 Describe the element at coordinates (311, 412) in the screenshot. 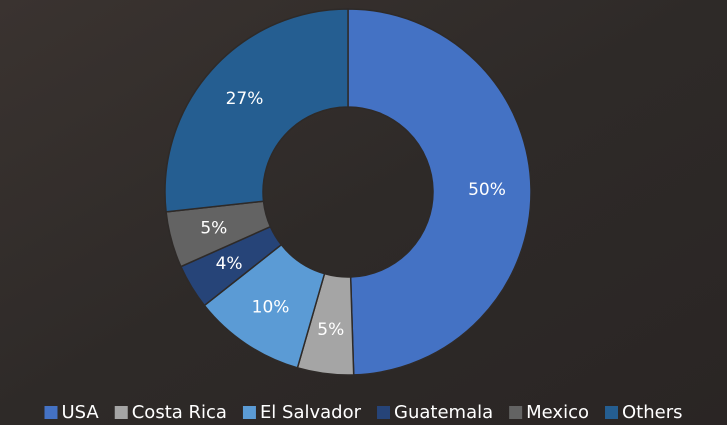

I see `legend-label: El Salvador` at that location.